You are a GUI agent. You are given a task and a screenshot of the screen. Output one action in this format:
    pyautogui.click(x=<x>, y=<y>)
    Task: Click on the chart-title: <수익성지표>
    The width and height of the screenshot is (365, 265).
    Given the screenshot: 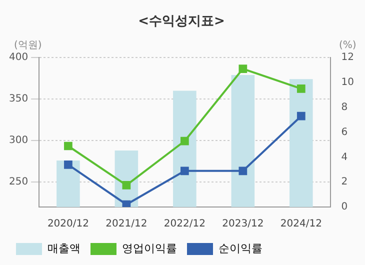 What is the action you would take?
    pyautogui.click(x=181, y=22)
    